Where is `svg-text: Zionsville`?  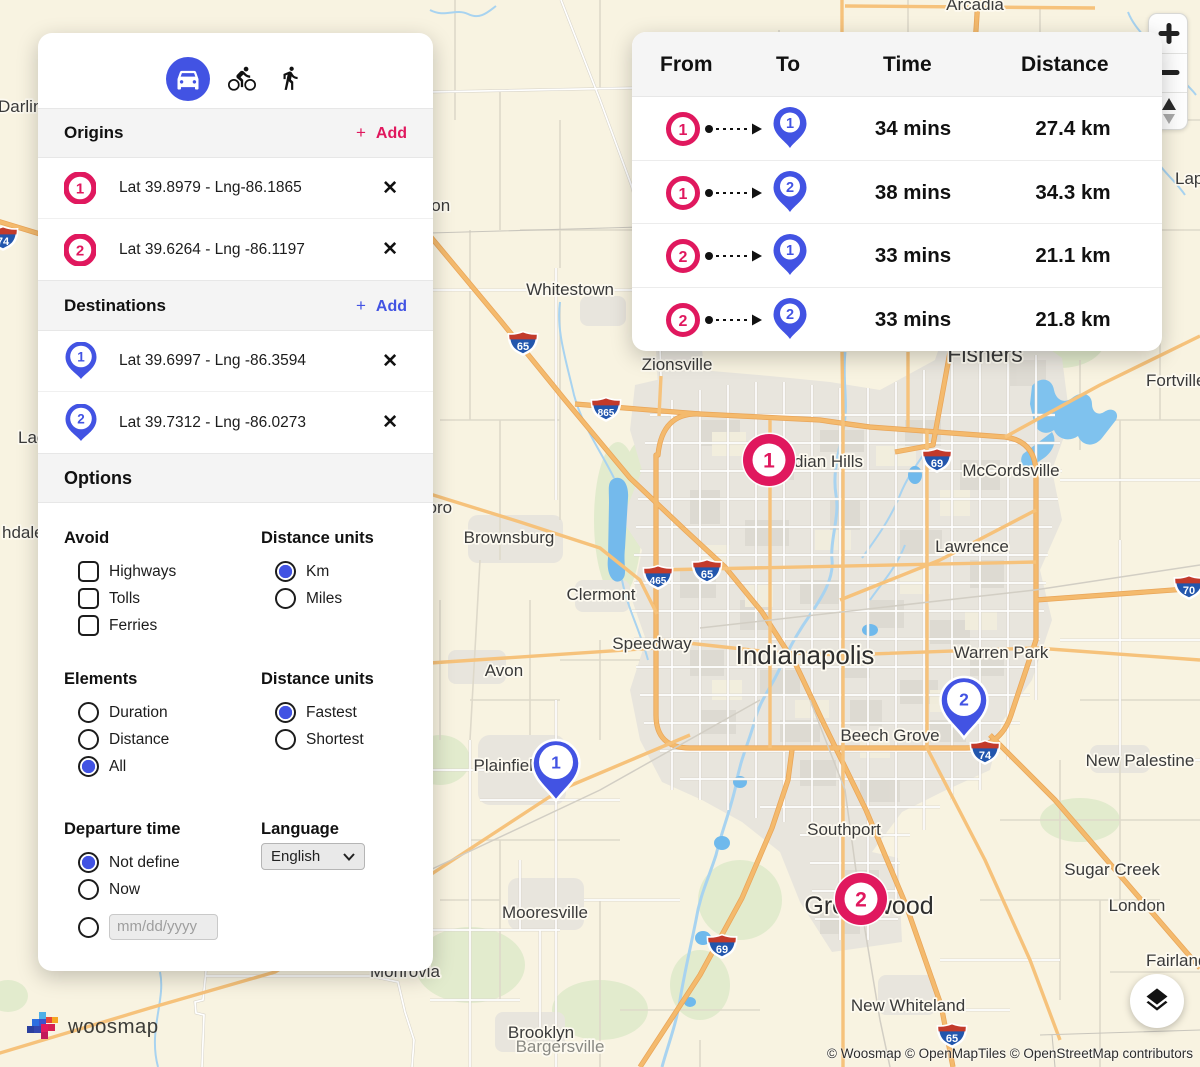 svg-text: Zionsville is located at coordinates (677, 364).